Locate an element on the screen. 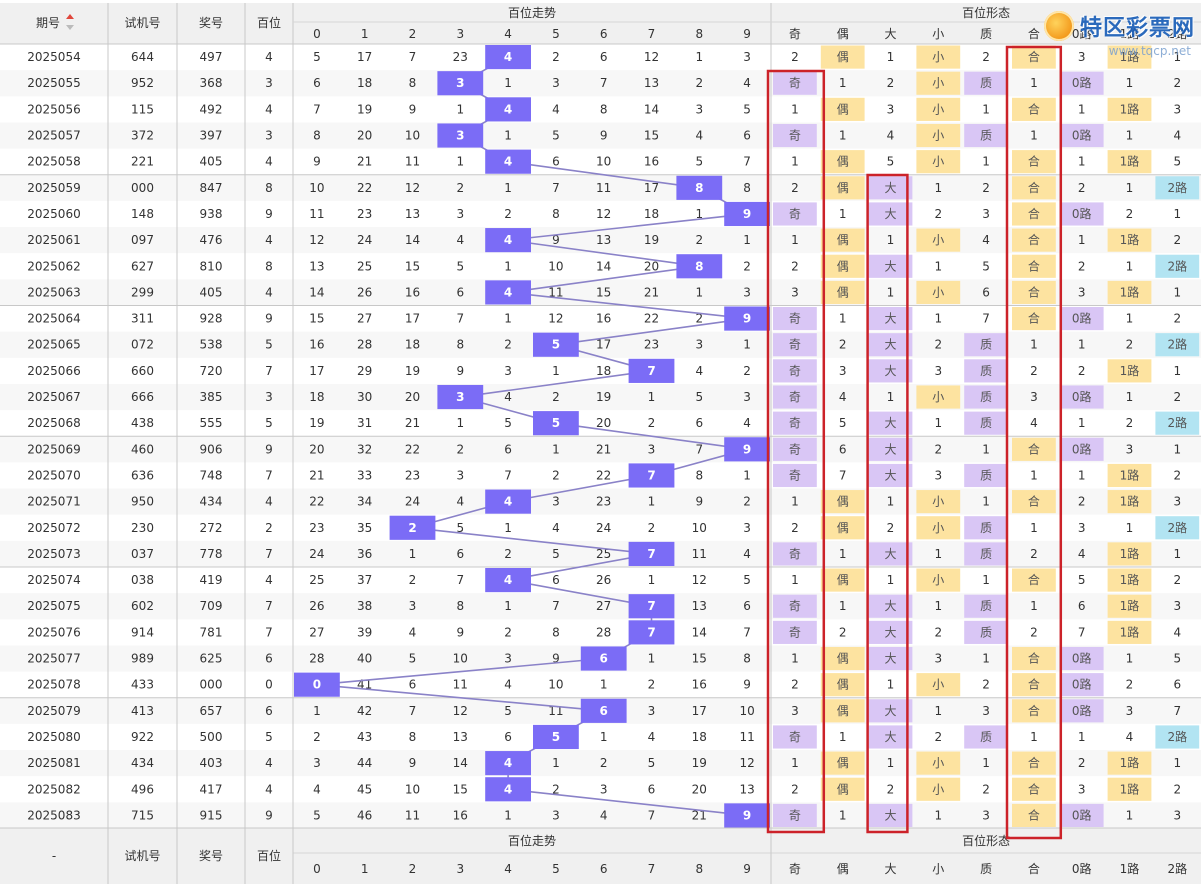  cell-miss-1: 24 is located at coordinates (364, 240).